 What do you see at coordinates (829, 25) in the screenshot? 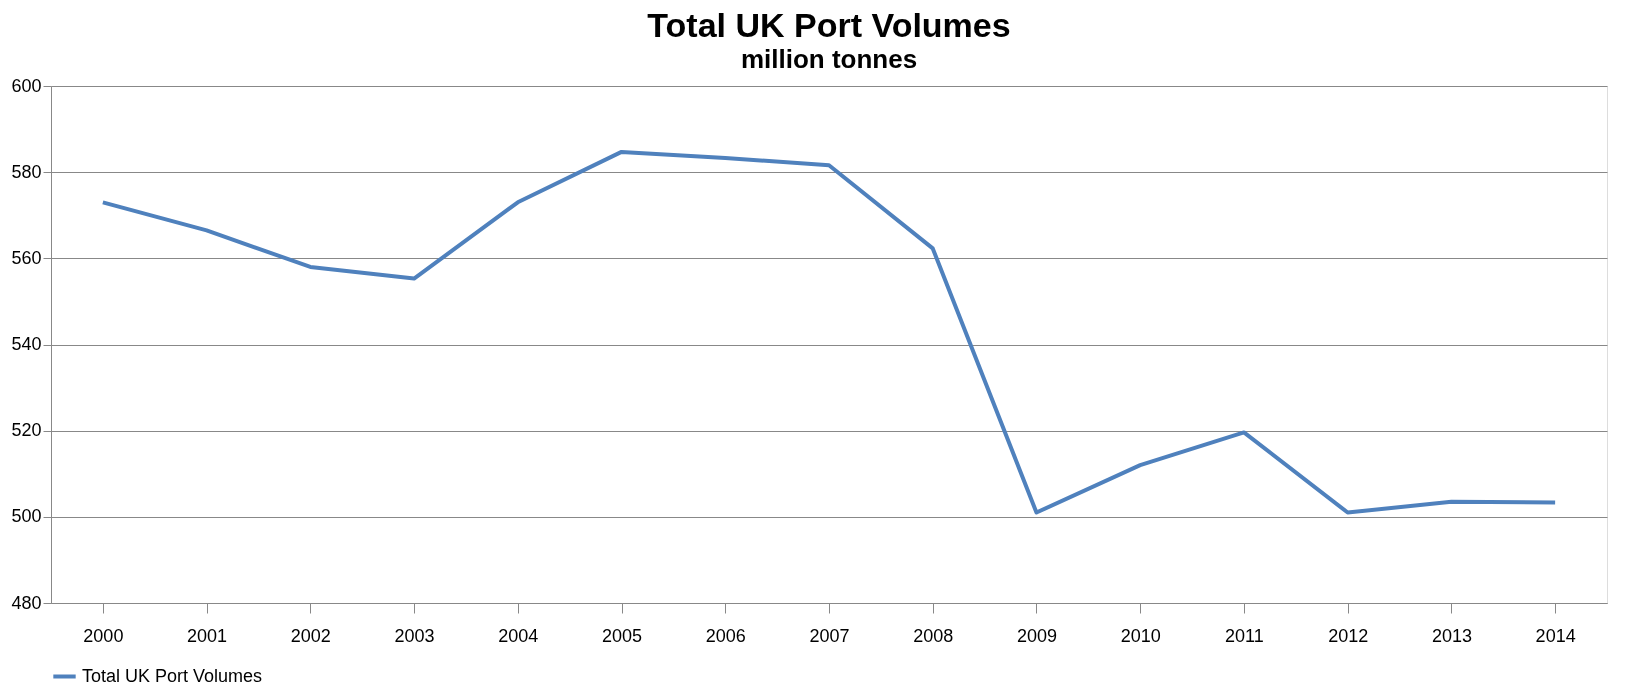
I see `chart-title: Total UK Port Volumes` at bounding box center [829, 25].